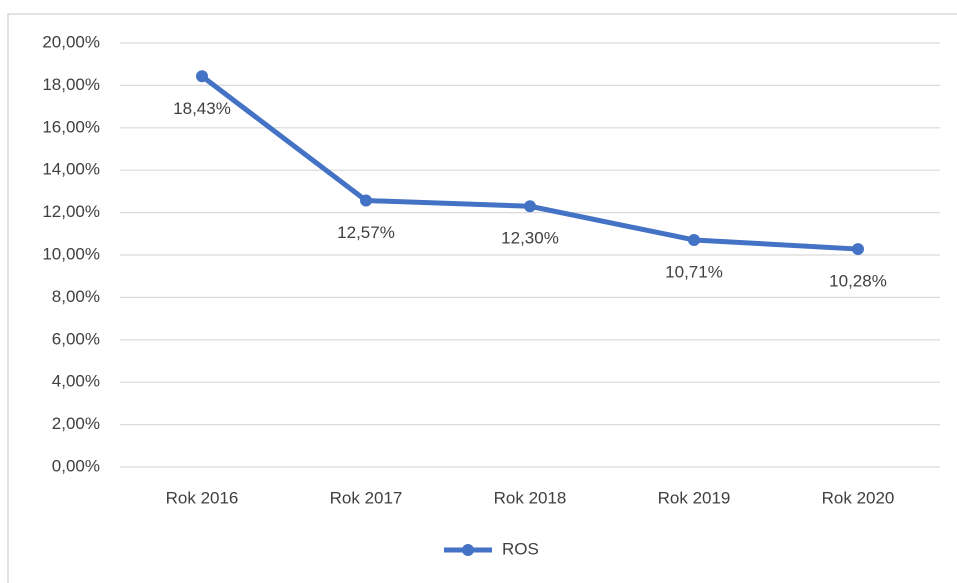 The image size is (957, 583). I want to click on data-label: 12,30%, so click(530, 238).